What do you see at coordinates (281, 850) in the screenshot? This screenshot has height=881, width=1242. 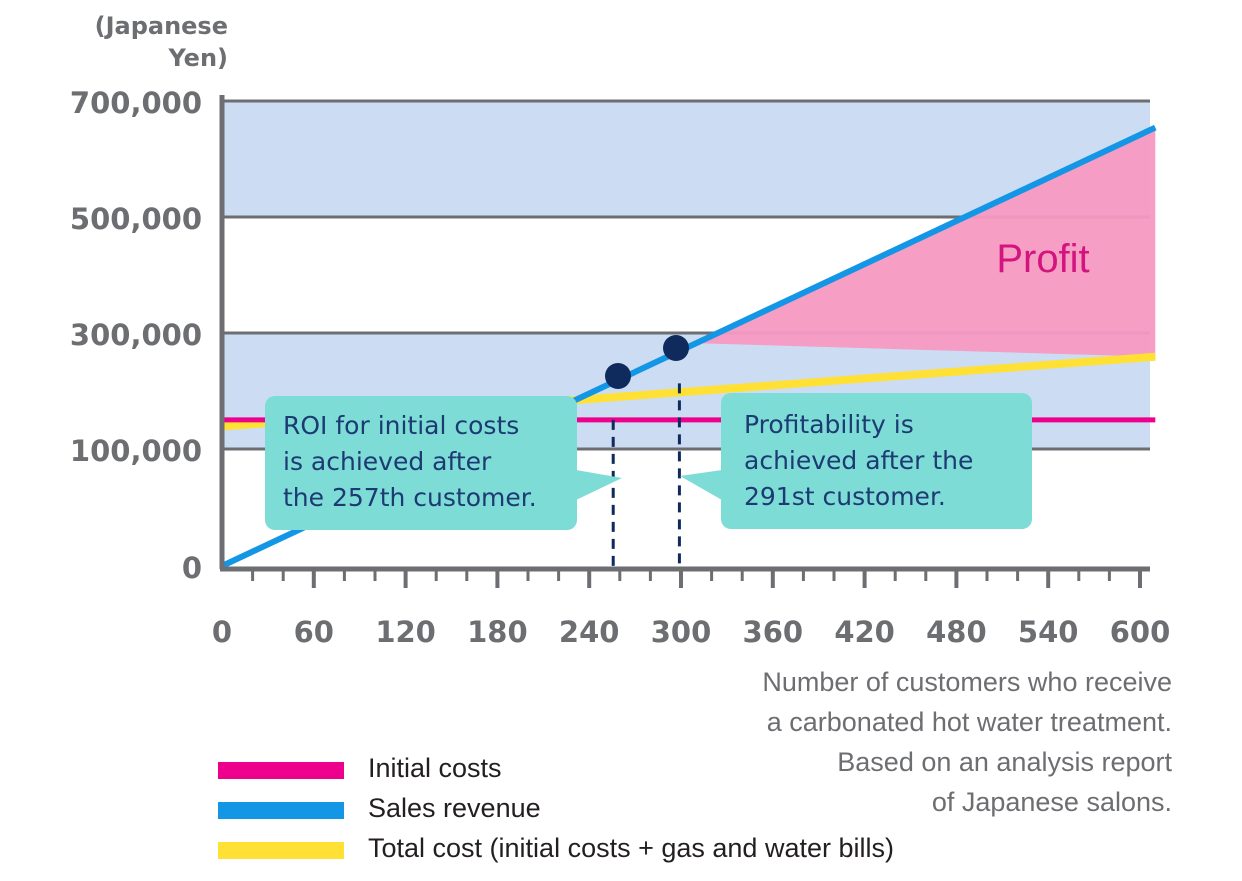 I see `legend-swatch-total-cost` at bounding box center [281, 850].